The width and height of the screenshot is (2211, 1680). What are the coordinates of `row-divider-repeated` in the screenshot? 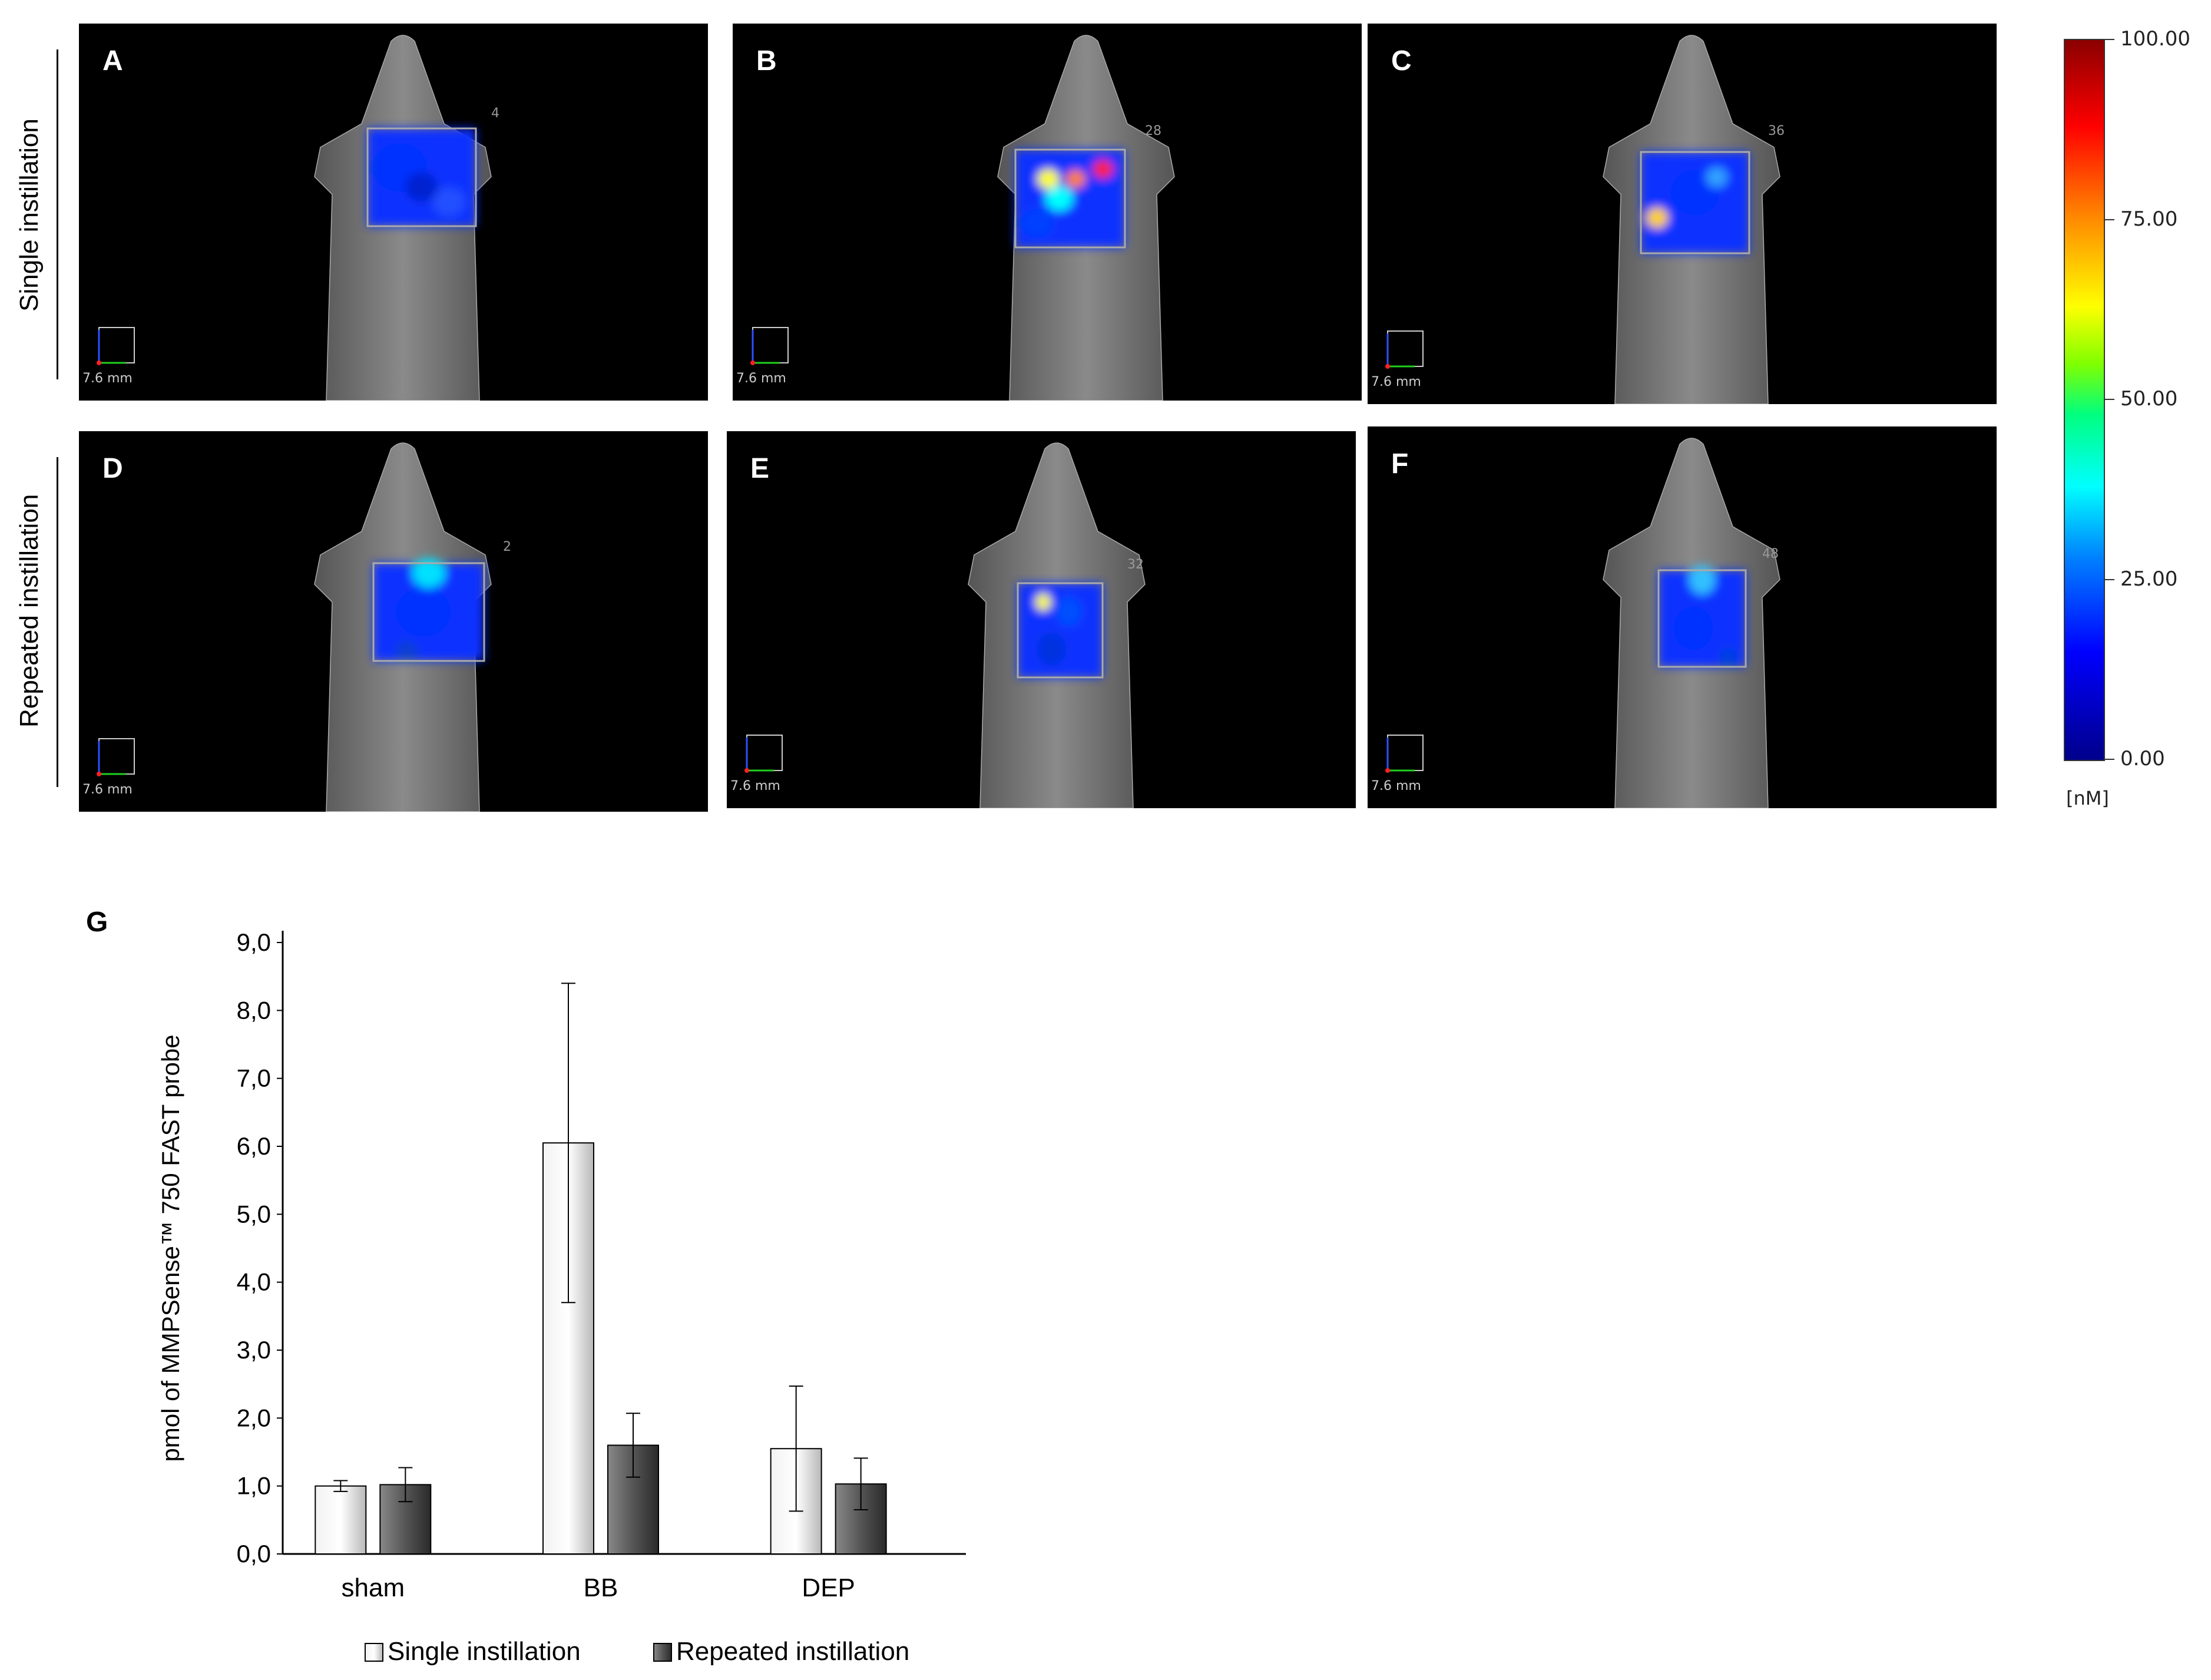 It's located at (57, 622).